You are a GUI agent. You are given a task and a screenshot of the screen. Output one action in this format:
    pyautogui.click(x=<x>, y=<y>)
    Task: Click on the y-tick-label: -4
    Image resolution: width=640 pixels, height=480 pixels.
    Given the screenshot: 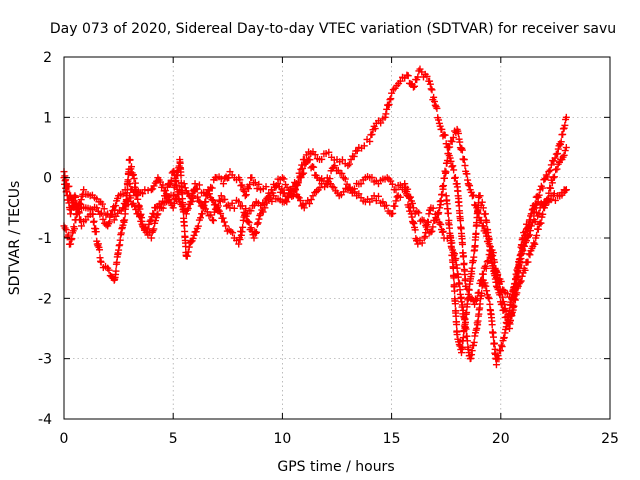 What is the action you would take?
    pyautogui.click(x=45, y=420)
    